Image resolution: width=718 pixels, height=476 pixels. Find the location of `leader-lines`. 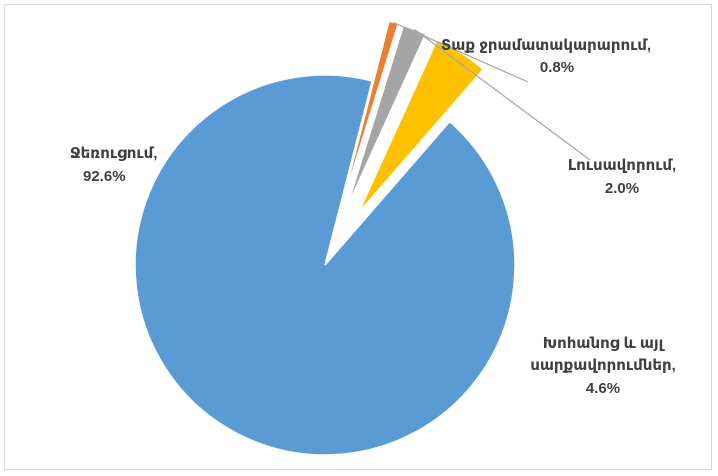

leader-lines is located at coordinates (492, 91).